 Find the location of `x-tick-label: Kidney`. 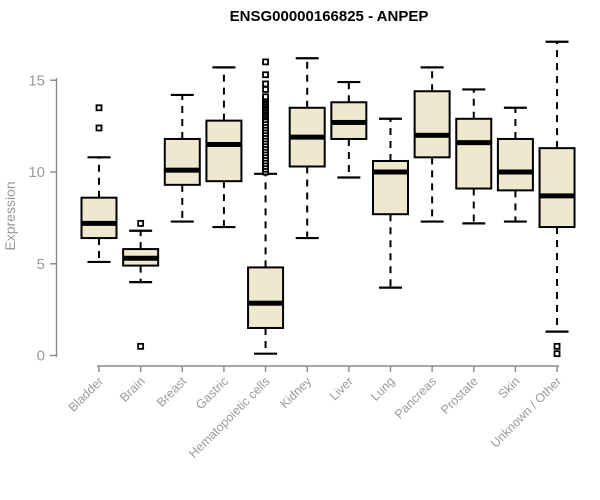

x-tick-label: Kidney is located at coordinates (295, 392).